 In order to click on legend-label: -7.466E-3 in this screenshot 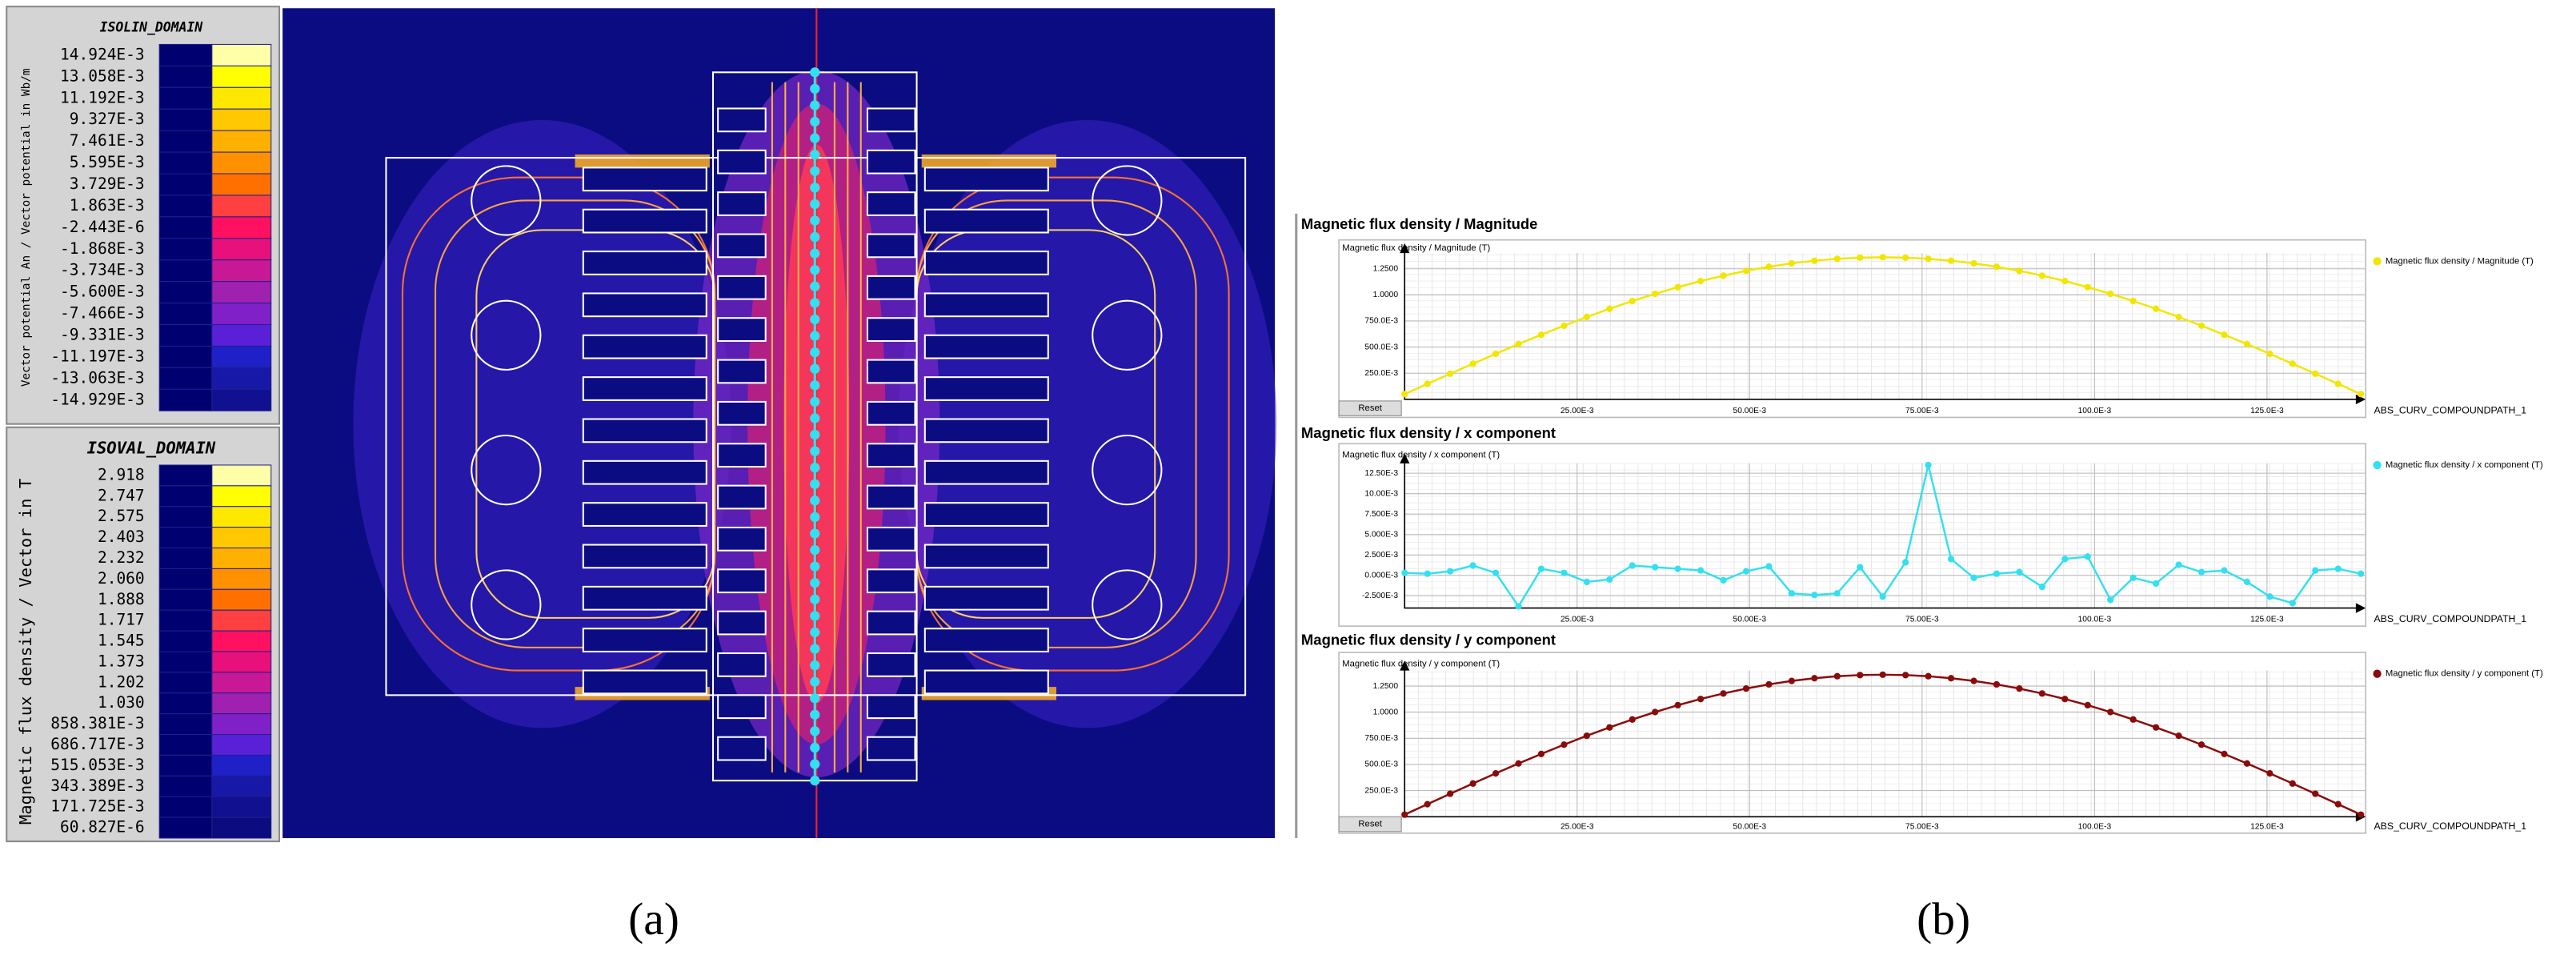, I will do `click(102, 313)`.